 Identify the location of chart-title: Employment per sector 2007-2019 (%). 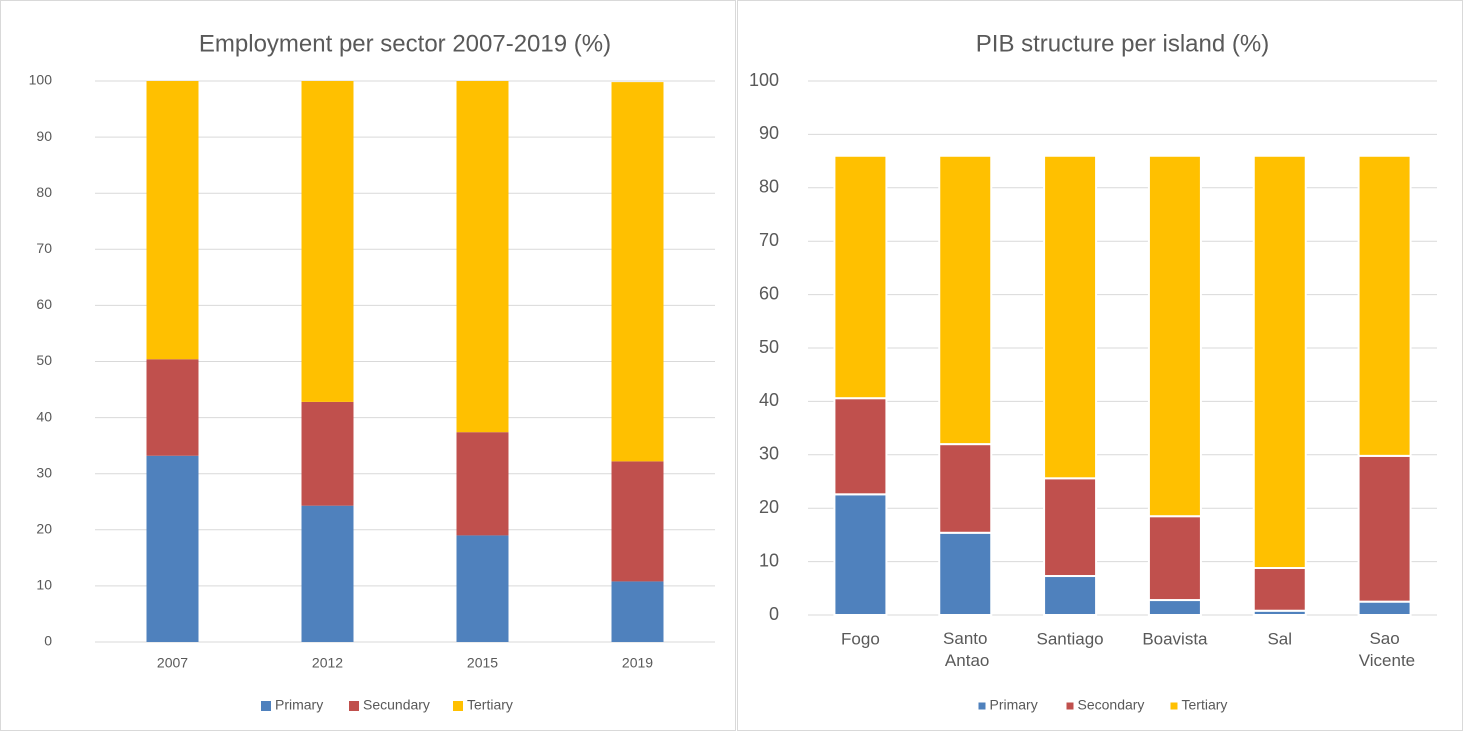
(405, 43).